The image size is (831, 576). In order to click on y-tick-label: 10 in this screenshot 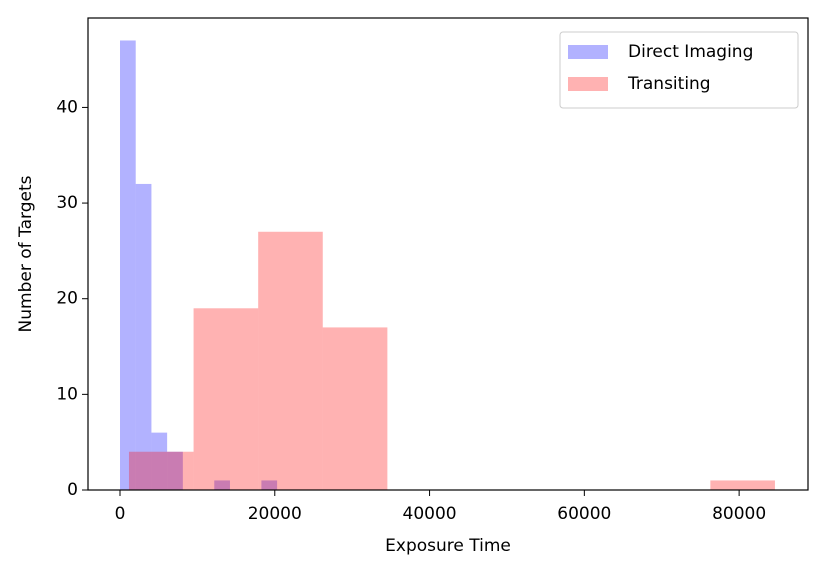, I will do `click(67, 394)`.